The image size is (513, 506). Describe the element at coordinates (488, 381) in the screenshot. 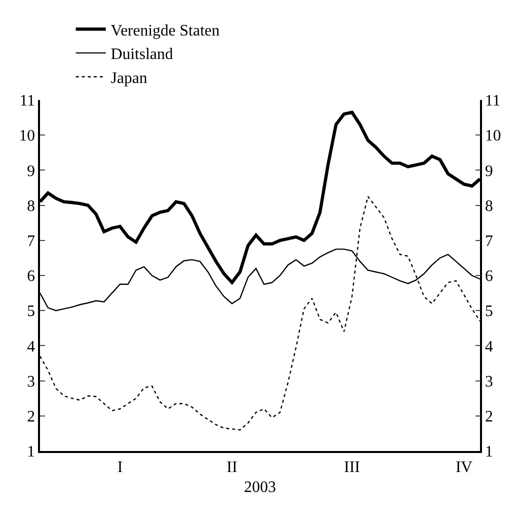

I see `y2-tick-label: 3` at that location.